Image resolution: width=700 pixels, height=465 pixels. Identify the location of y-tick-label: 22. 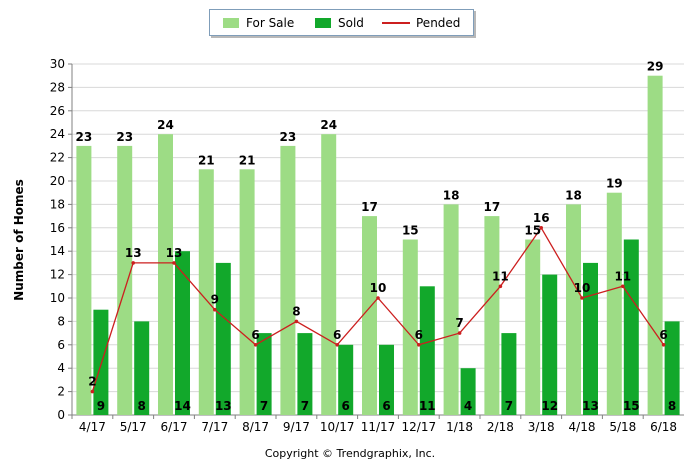
(57, 158).